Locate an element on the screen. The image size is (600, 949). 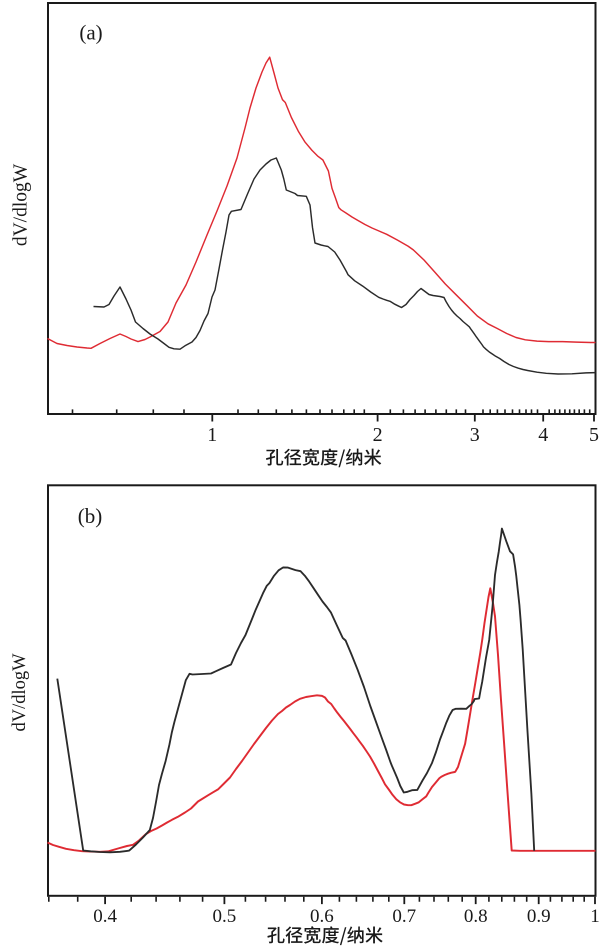
svg-text: 0.8 is located at coordinates (476, 916).